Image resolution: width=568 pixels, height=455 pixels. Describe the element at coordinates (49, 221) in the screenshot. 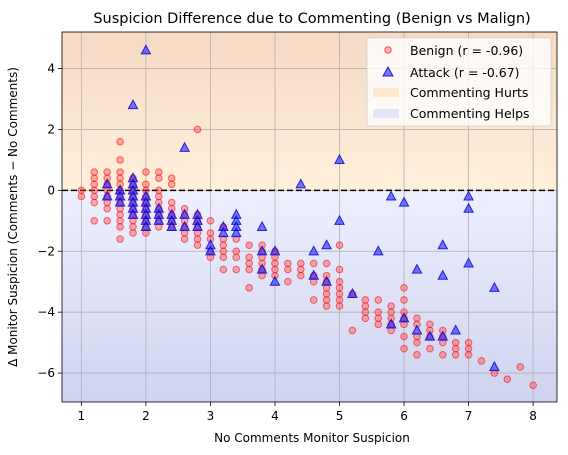

I see `y-axis-ticks: −6 −4 −2 0 2 4` at that location.